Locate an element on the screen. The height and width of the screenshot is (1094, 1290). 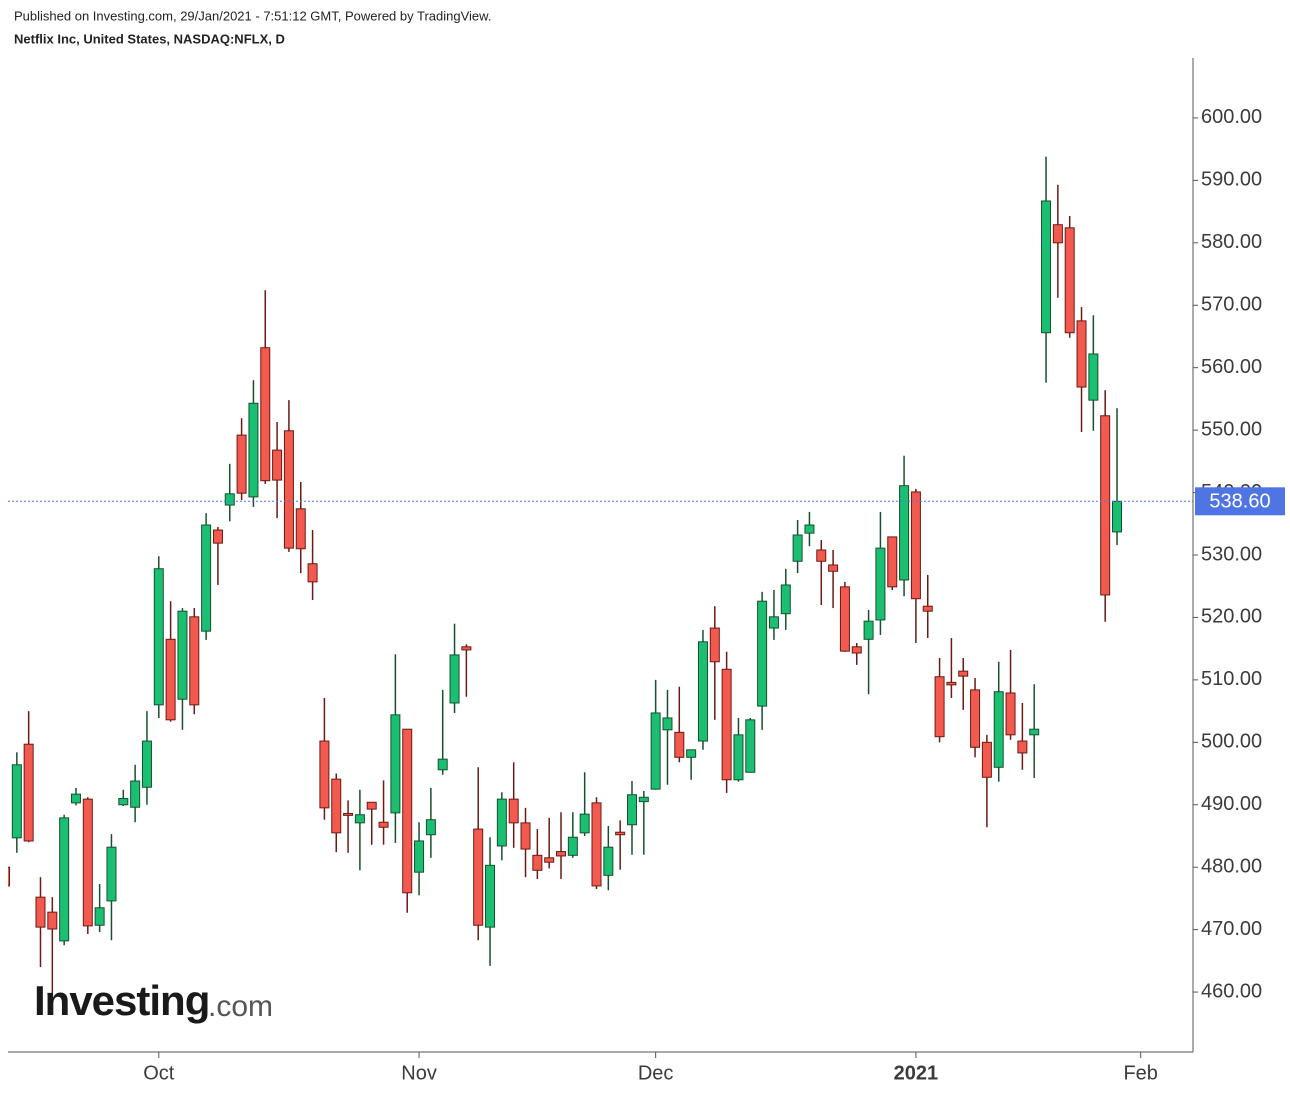
y-tick-label: 490.00 is located at coordinates (1231, 804).